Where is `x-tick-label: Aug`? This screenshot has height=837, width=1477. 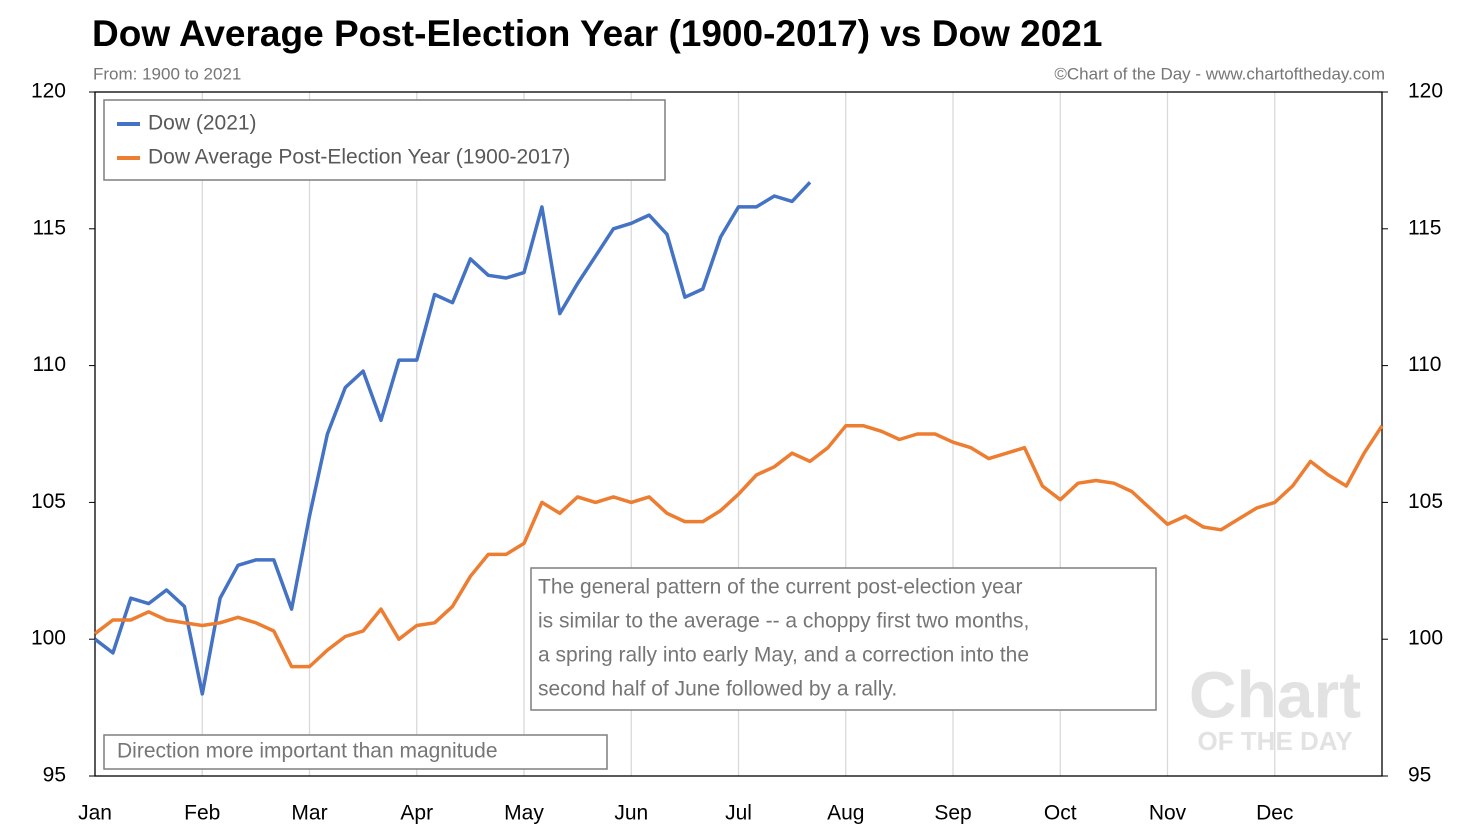 x-tick-label: Aug is located at coordinates (845, 813).